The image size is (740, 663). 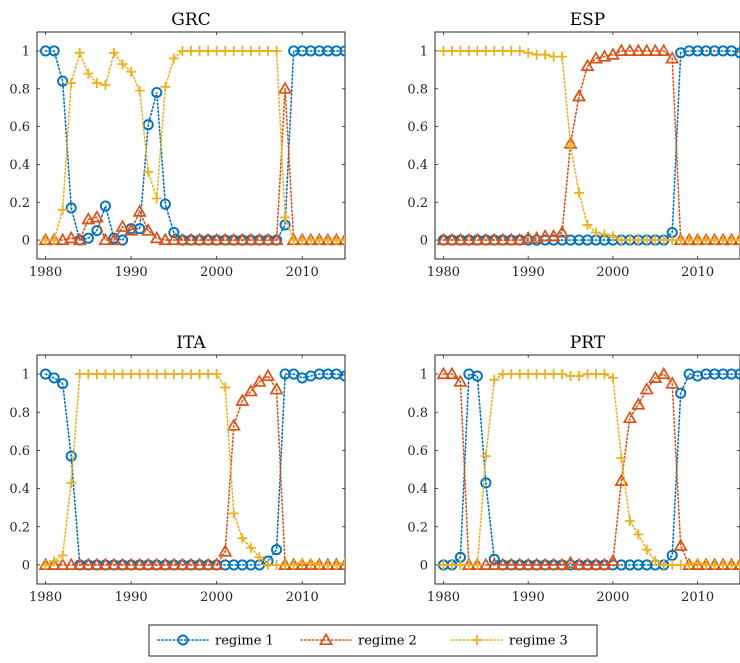 I want to click on y-tick-label: 1, so click(x=26, y=375).